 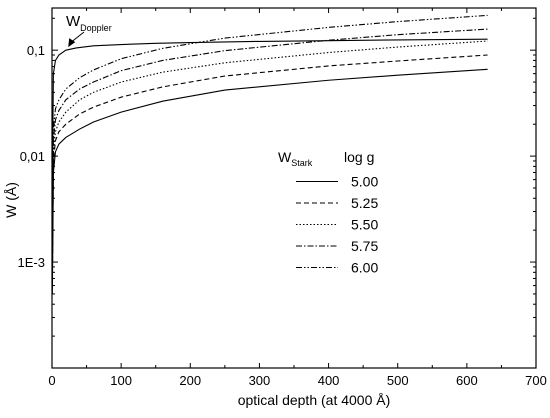 I want to click on legend: WStark log g 5.00 5.25 5.50 5.75 6.00, so click(x=328, y=212).